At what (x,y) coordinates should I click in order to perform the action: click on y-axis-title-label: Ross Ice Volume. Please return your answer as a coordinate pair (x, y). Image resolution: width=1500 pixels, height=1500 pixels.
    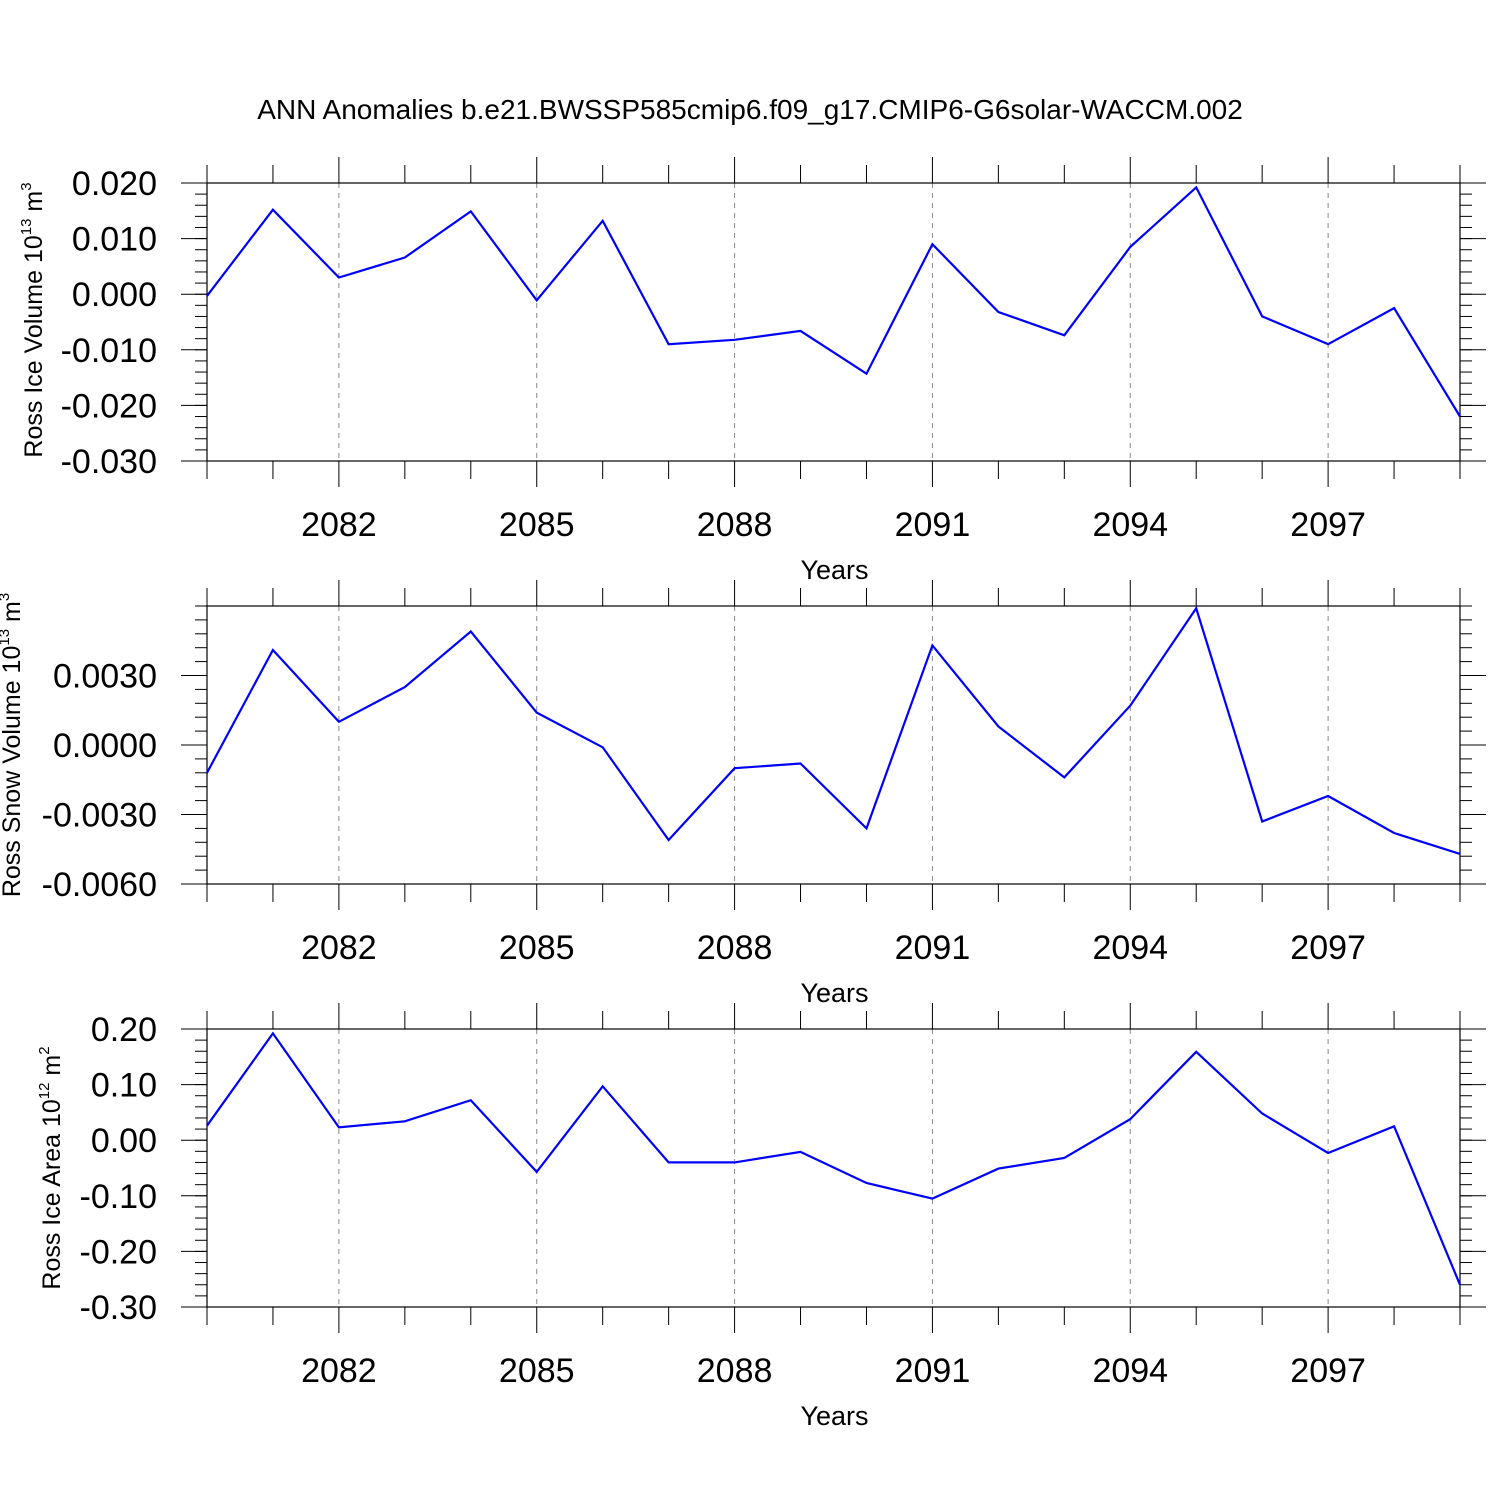
    Looking at the image, I should click on (34, 364).